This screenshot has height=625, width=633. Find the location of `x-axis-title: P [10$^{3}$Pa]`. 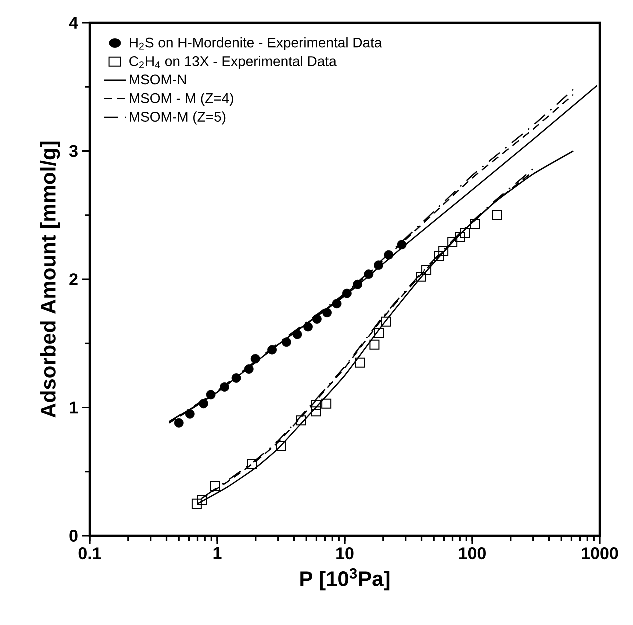

x-axis-title: P [10$^{3}$Pa] is located at coordinates (345, 579).